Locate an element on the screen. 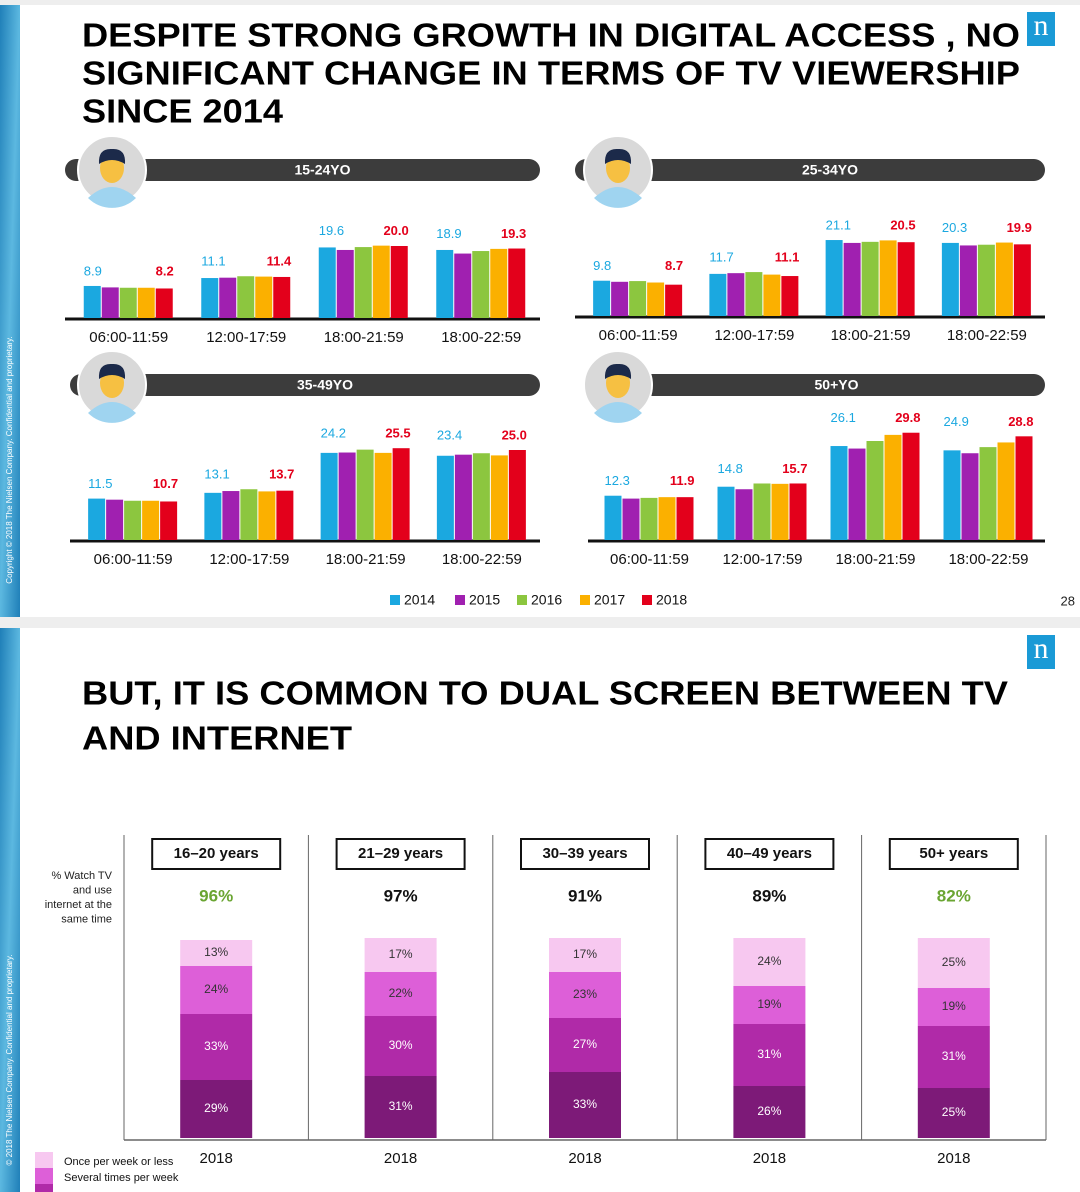  value-label: 13% is located at coordinates (216, 952).